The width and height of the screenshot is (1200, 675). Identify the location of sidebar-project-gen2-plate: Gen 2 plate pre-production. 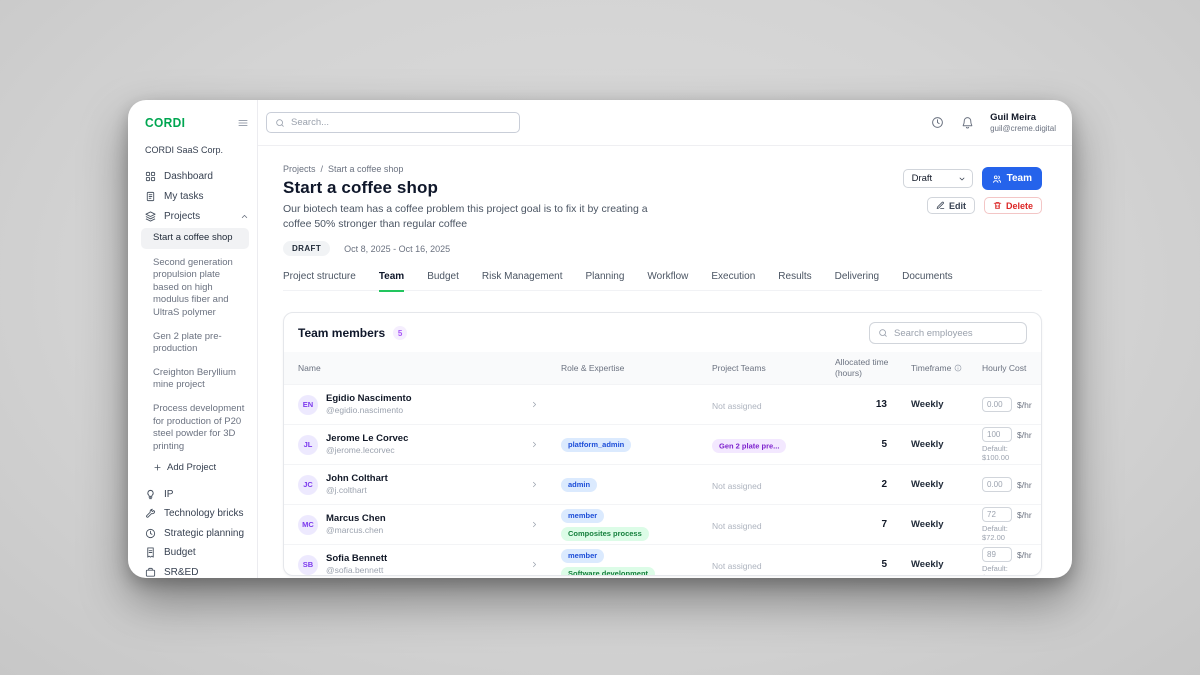
(187, 342).